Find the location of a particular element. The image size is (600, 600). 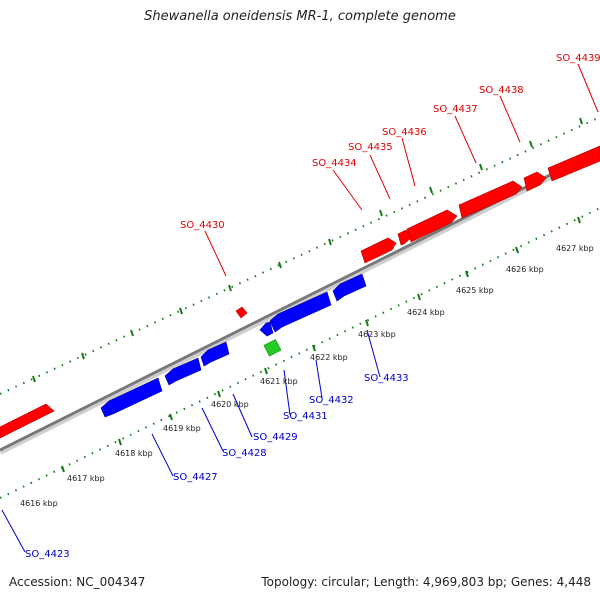

tick-label: 4623 kbp is located at coordinates (377, 334).